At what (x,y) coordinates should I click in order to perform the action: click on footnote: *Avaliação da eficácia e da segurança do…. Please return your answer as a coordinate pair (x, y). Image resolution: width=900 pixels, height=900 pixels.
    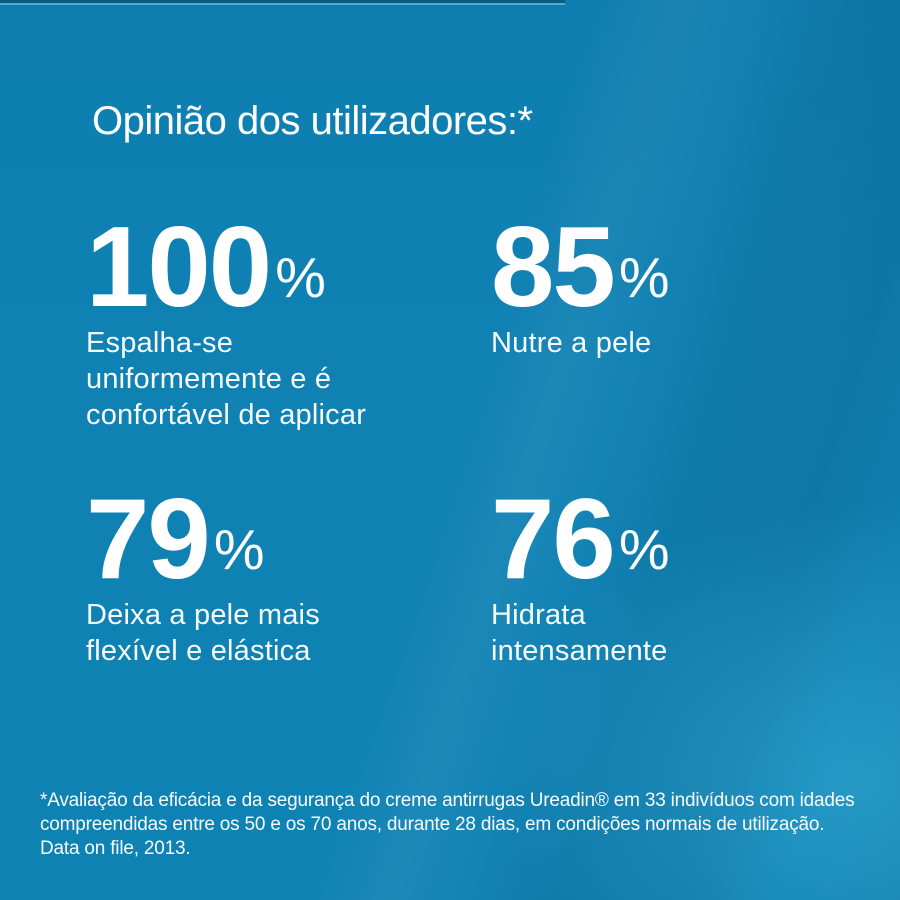
    Looking at the image, I should click on (447, 825).